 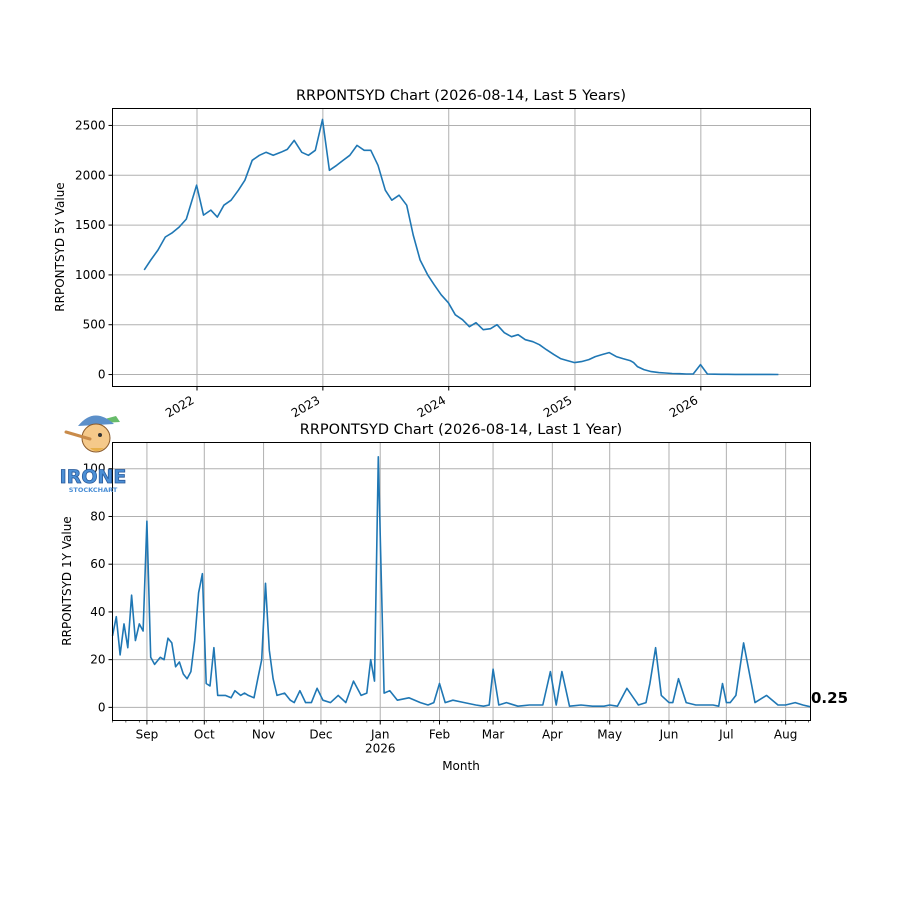 What do you see at coordinates (147, 735) in the screenshot?
I see `x-tick-label: Sep` at bounding box center [147, 735].